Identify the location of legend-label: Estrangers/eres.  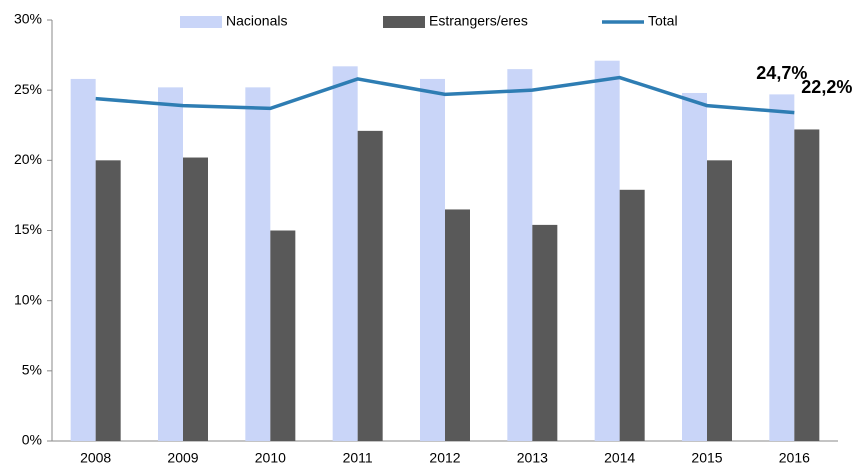
(478, 21).